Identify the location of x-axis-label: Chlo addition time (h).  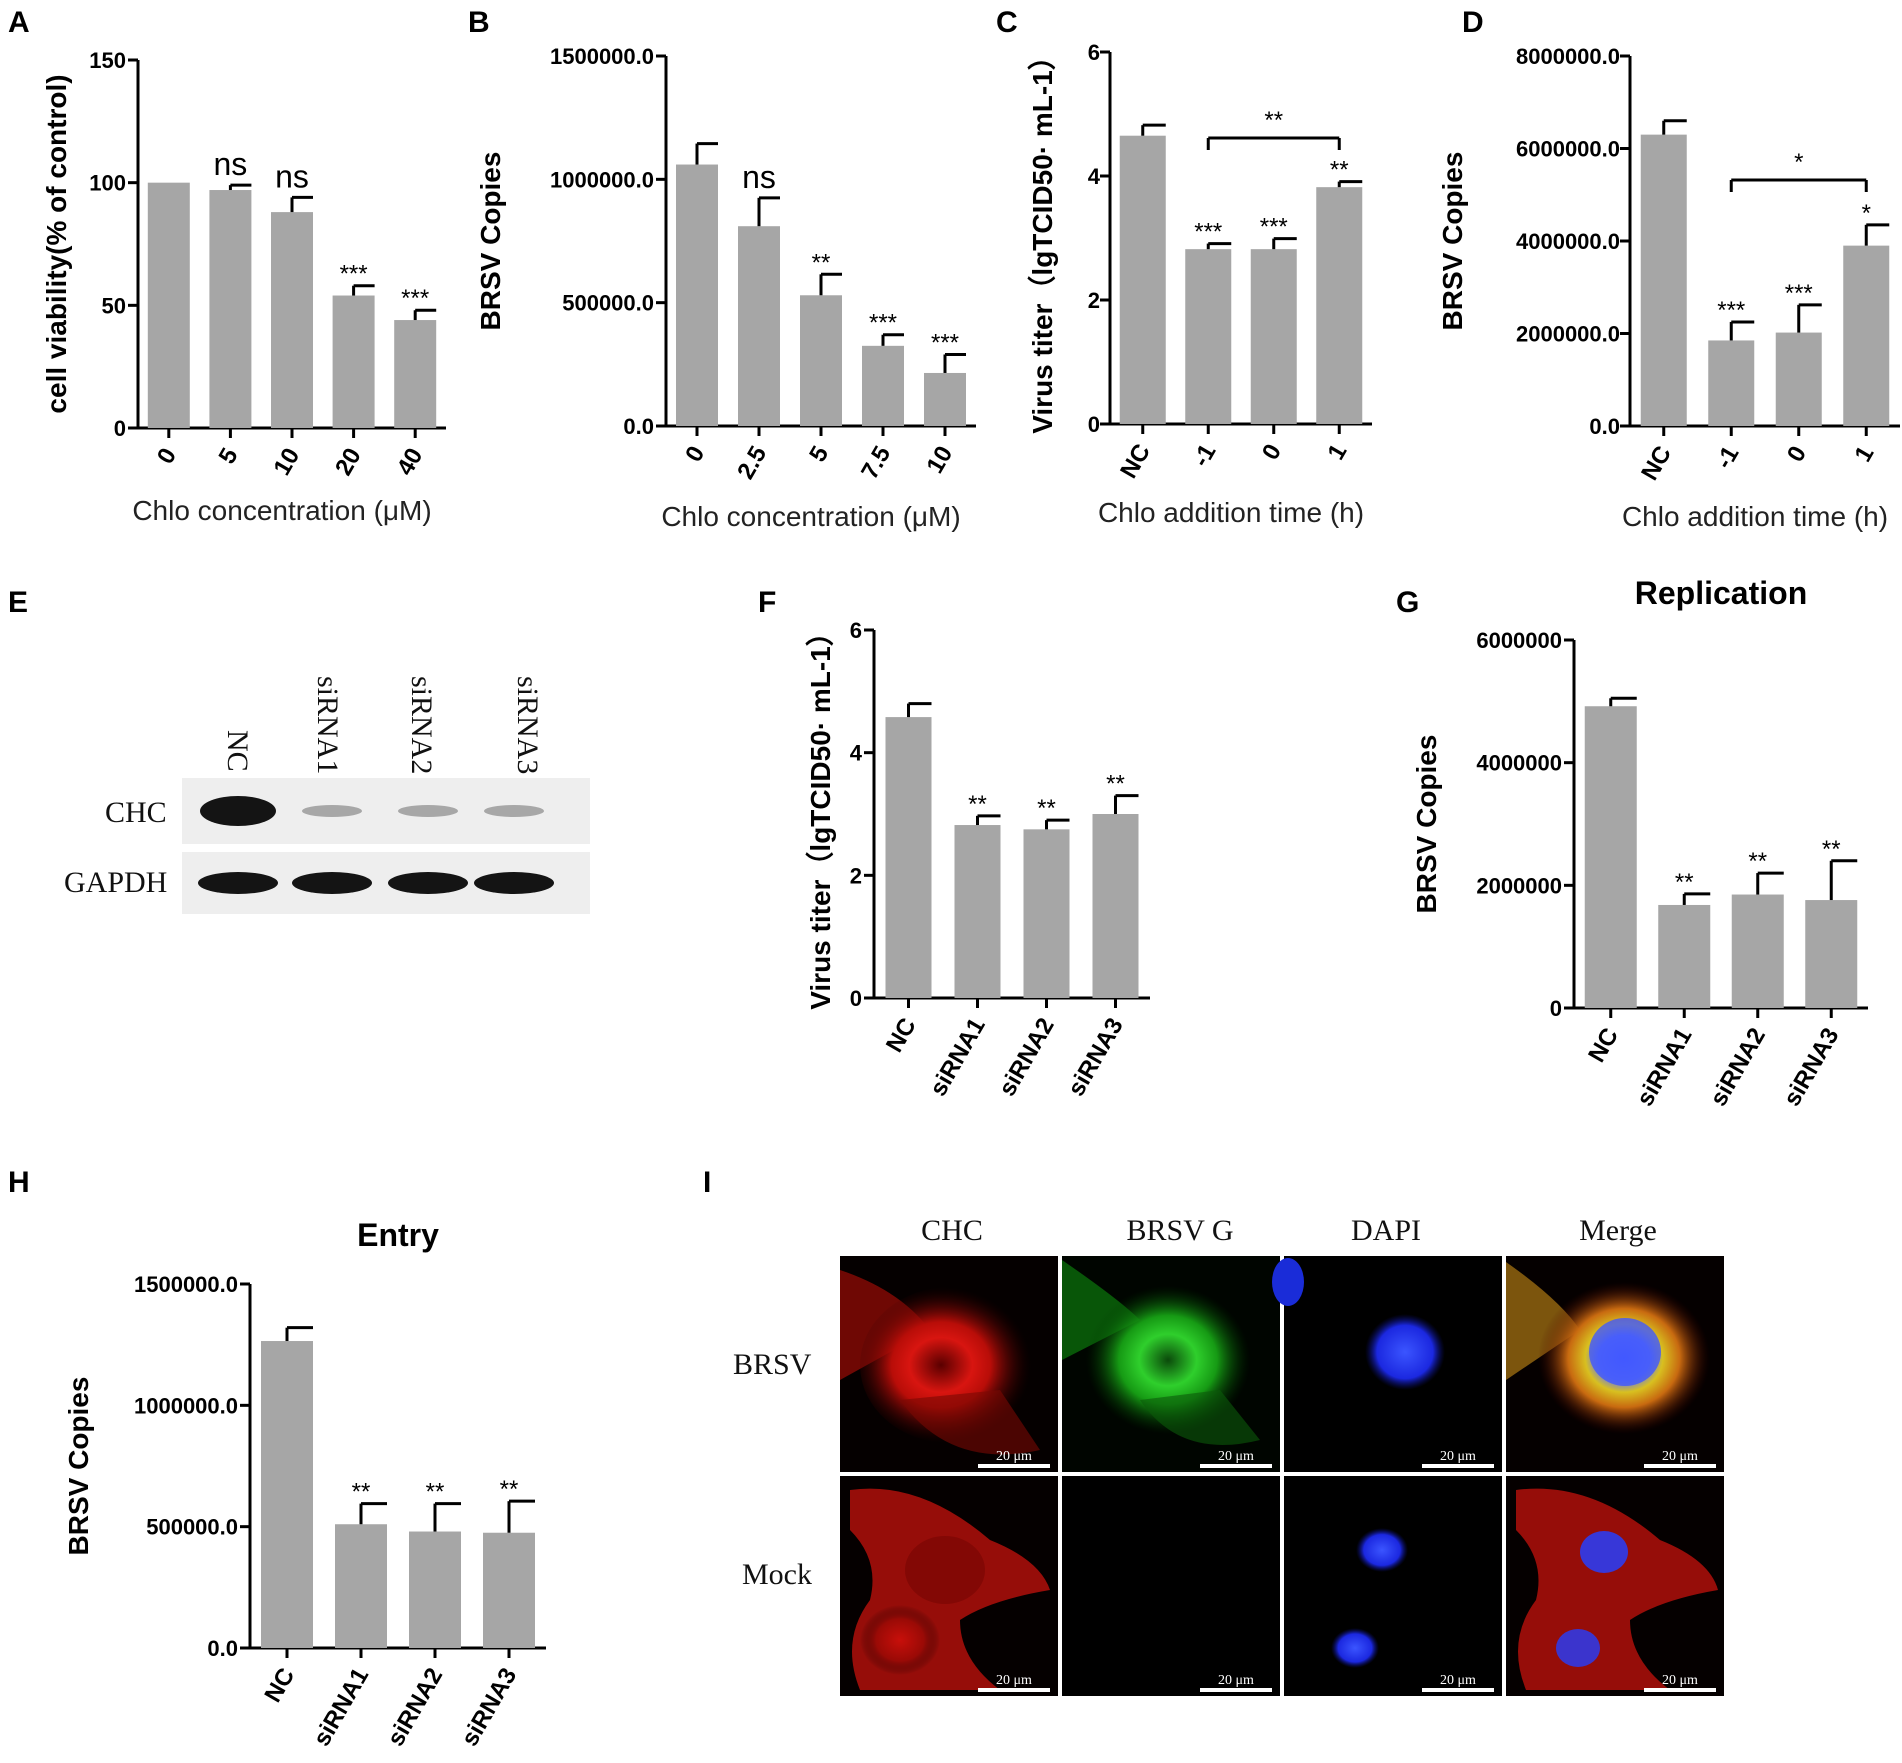
(1231, 512).